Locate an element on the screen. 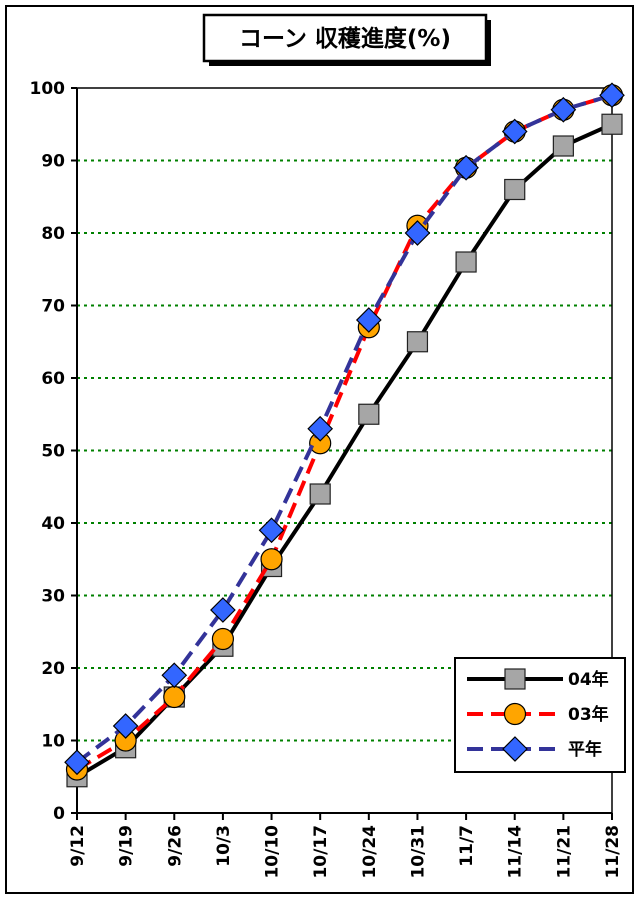 Image resolution: width=639 pixels, height=899 pixels. x-tick-label: 10/10 is located at coordinates (273, 852).